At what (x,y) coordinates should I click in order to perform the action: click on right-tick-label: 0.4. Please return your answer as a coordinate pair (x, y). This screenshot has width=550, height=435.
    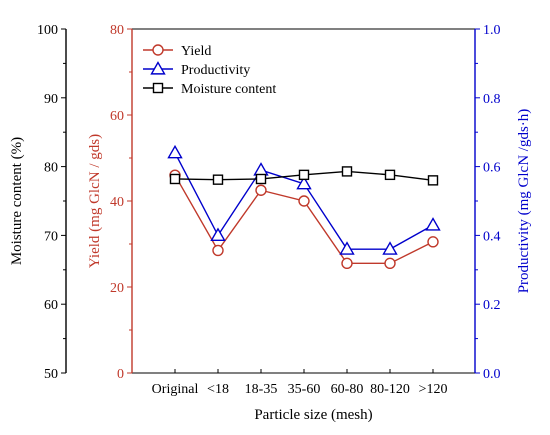
    Looking at the image, I should click on (492, 236).